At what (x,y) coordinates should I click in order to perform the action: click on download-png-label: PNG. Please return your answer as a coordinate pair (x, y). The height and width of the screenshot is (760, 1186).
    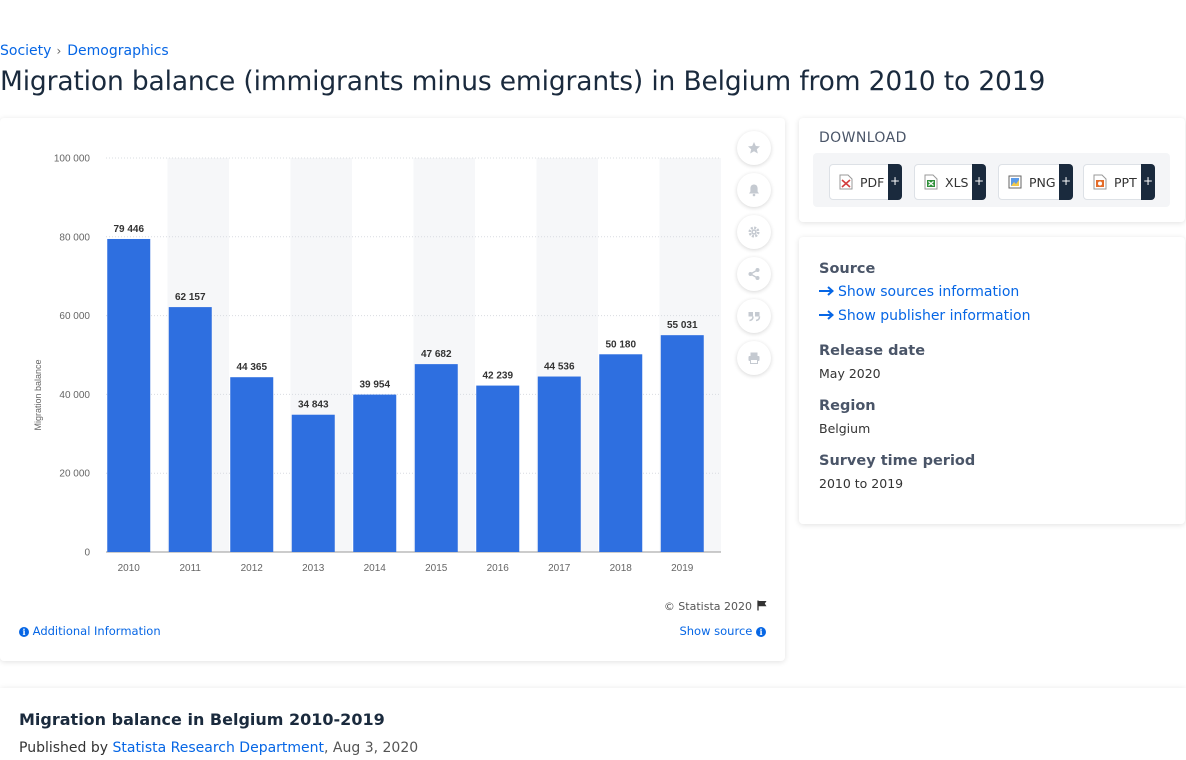
    Looking at the image, I should click on (1042, 182).